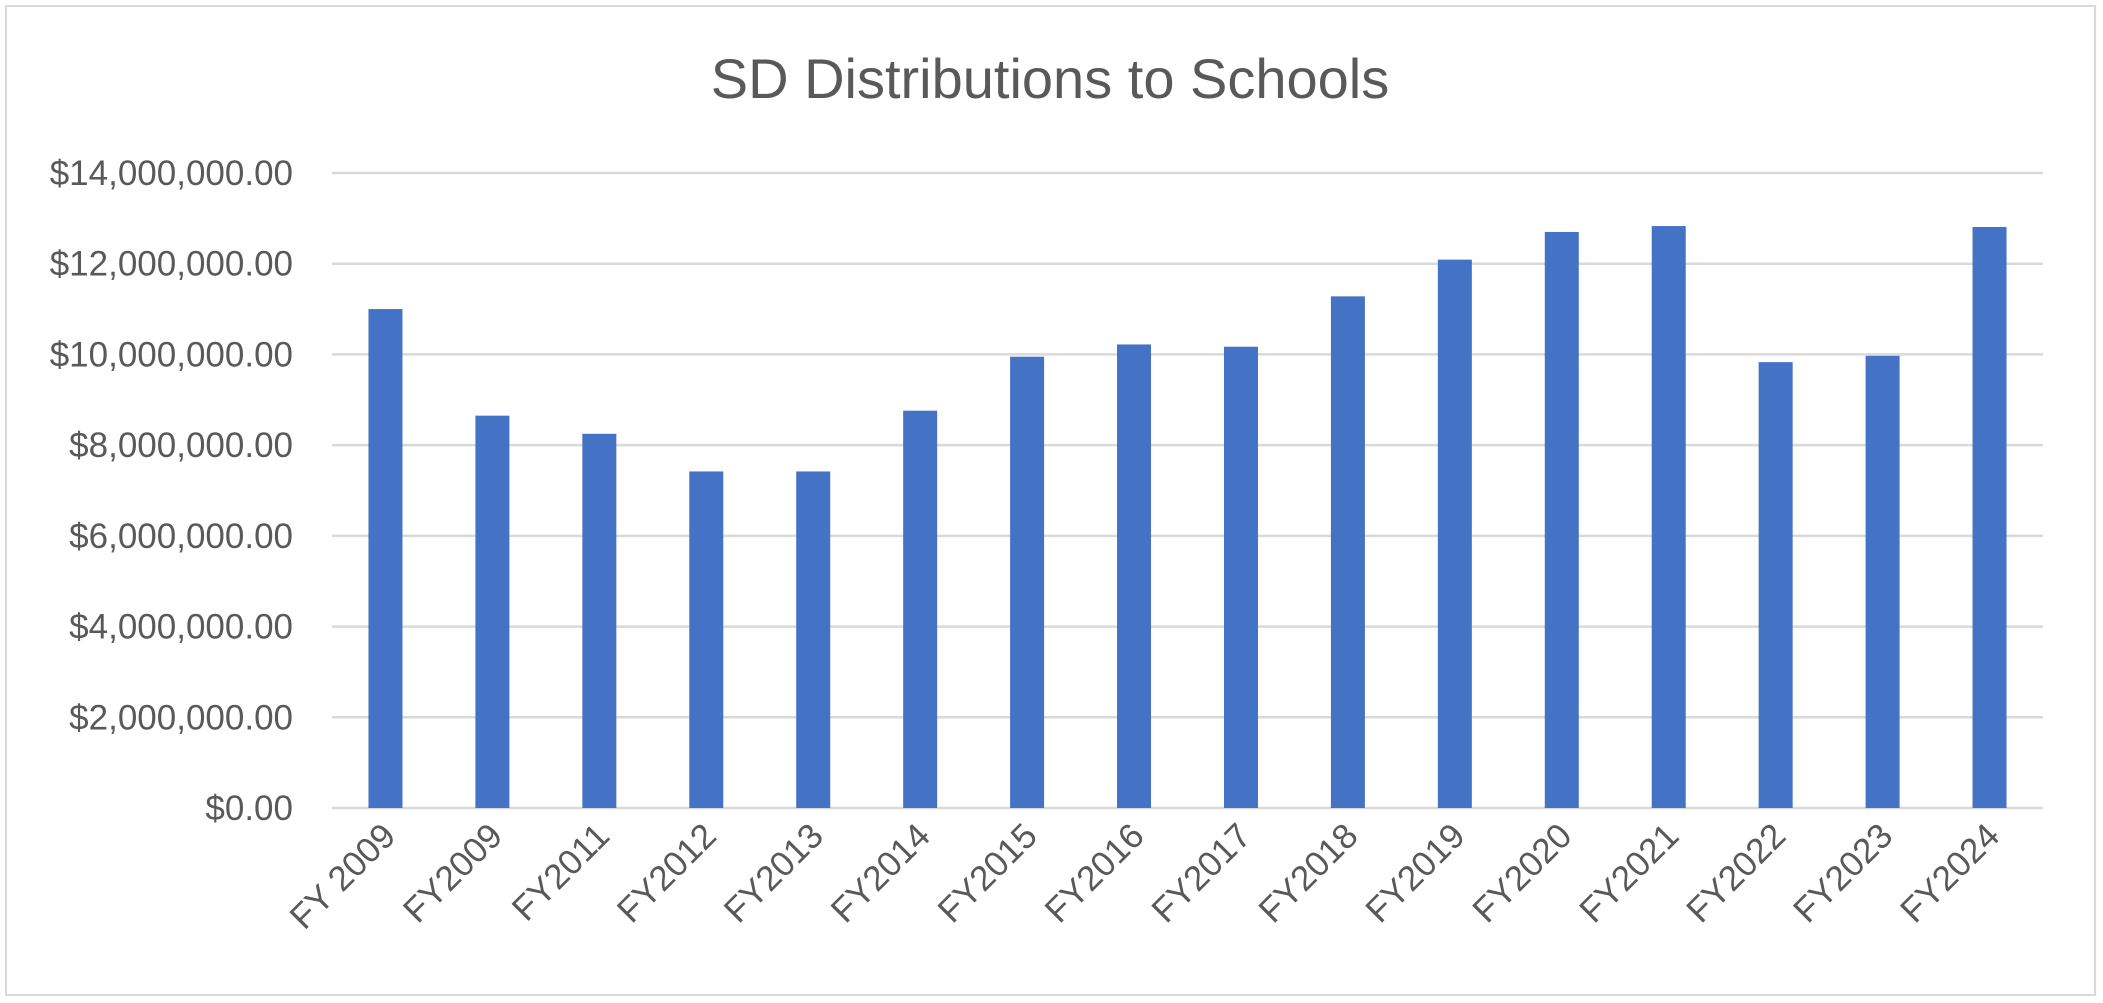 The width and height of the screenshot is (2103, 1003). Describe the element at coordinates (453, 873) in the screenshot. I see `x-tick-label: FY2009` at that location.